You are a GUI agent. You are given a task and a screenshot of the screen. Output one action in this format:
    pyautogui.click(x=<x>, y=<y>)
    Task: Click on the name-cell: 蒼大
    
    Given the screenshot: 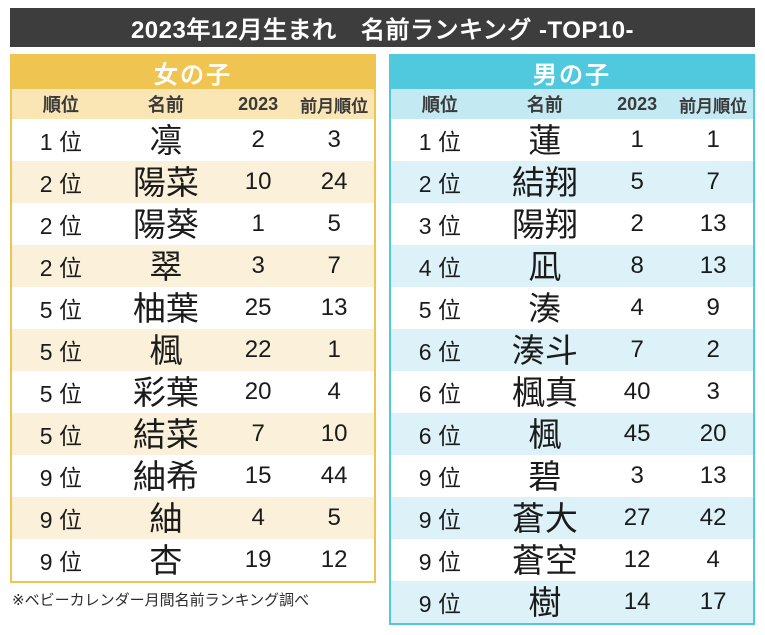 What is the action you would take?
    pyautogui.click(x=544, y=518)
    